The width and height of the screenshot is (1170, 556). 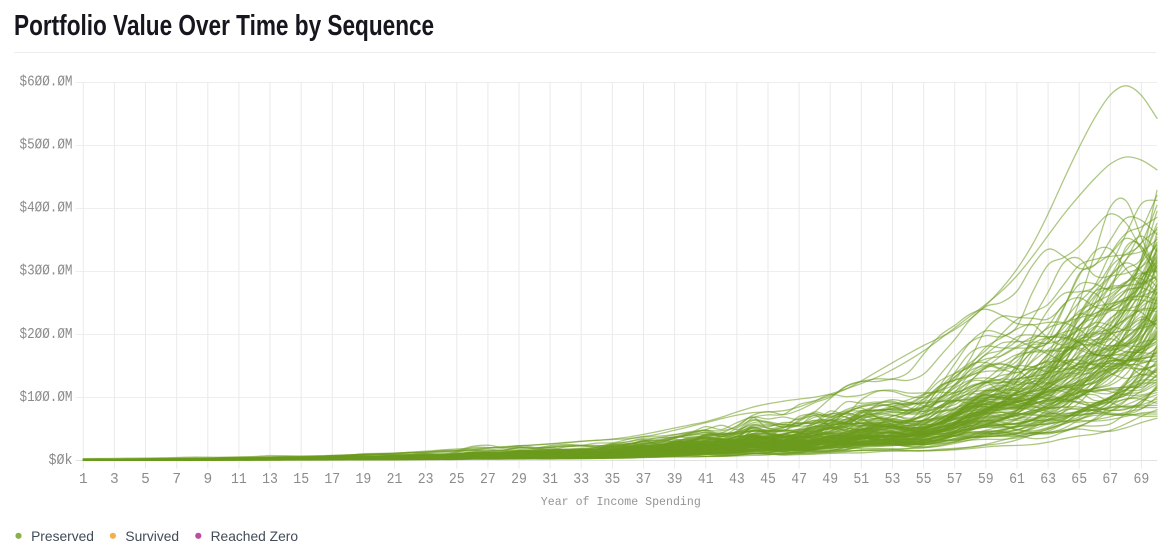 I want to click on svg-text: 63, so click(x=1048, y=480).